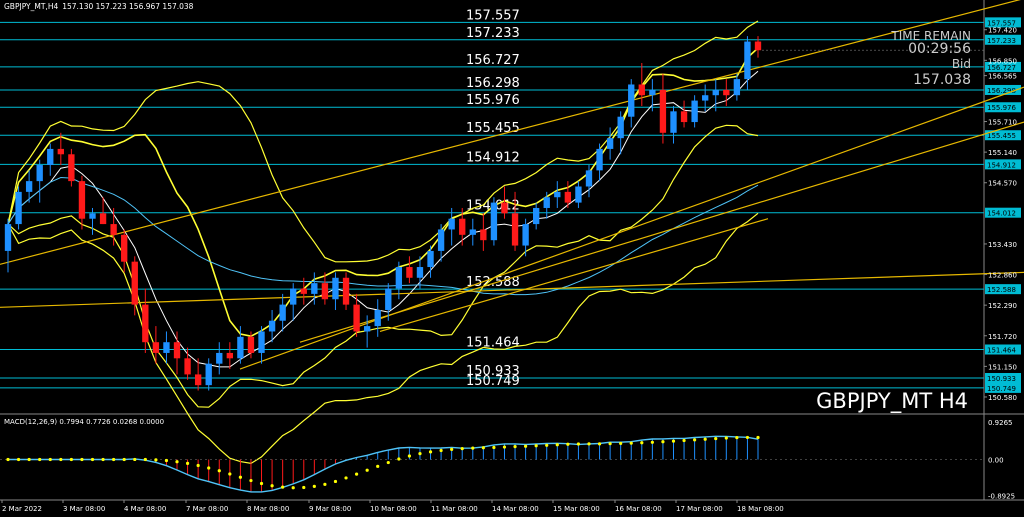 The image size is (1024, 517). Describe the element at coordinates (760, 509) in the screenshot. I see `x-tick-label: 18 Mar 08:00` at that location.